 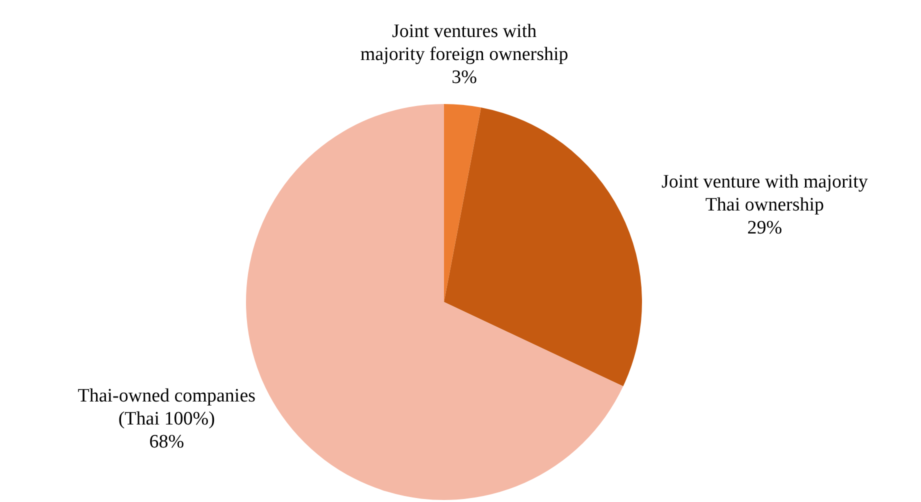 What do you see at coordinates (166, 441) in the screenshot?
I see `data-label: 68%` at bounding box center [166, 441].